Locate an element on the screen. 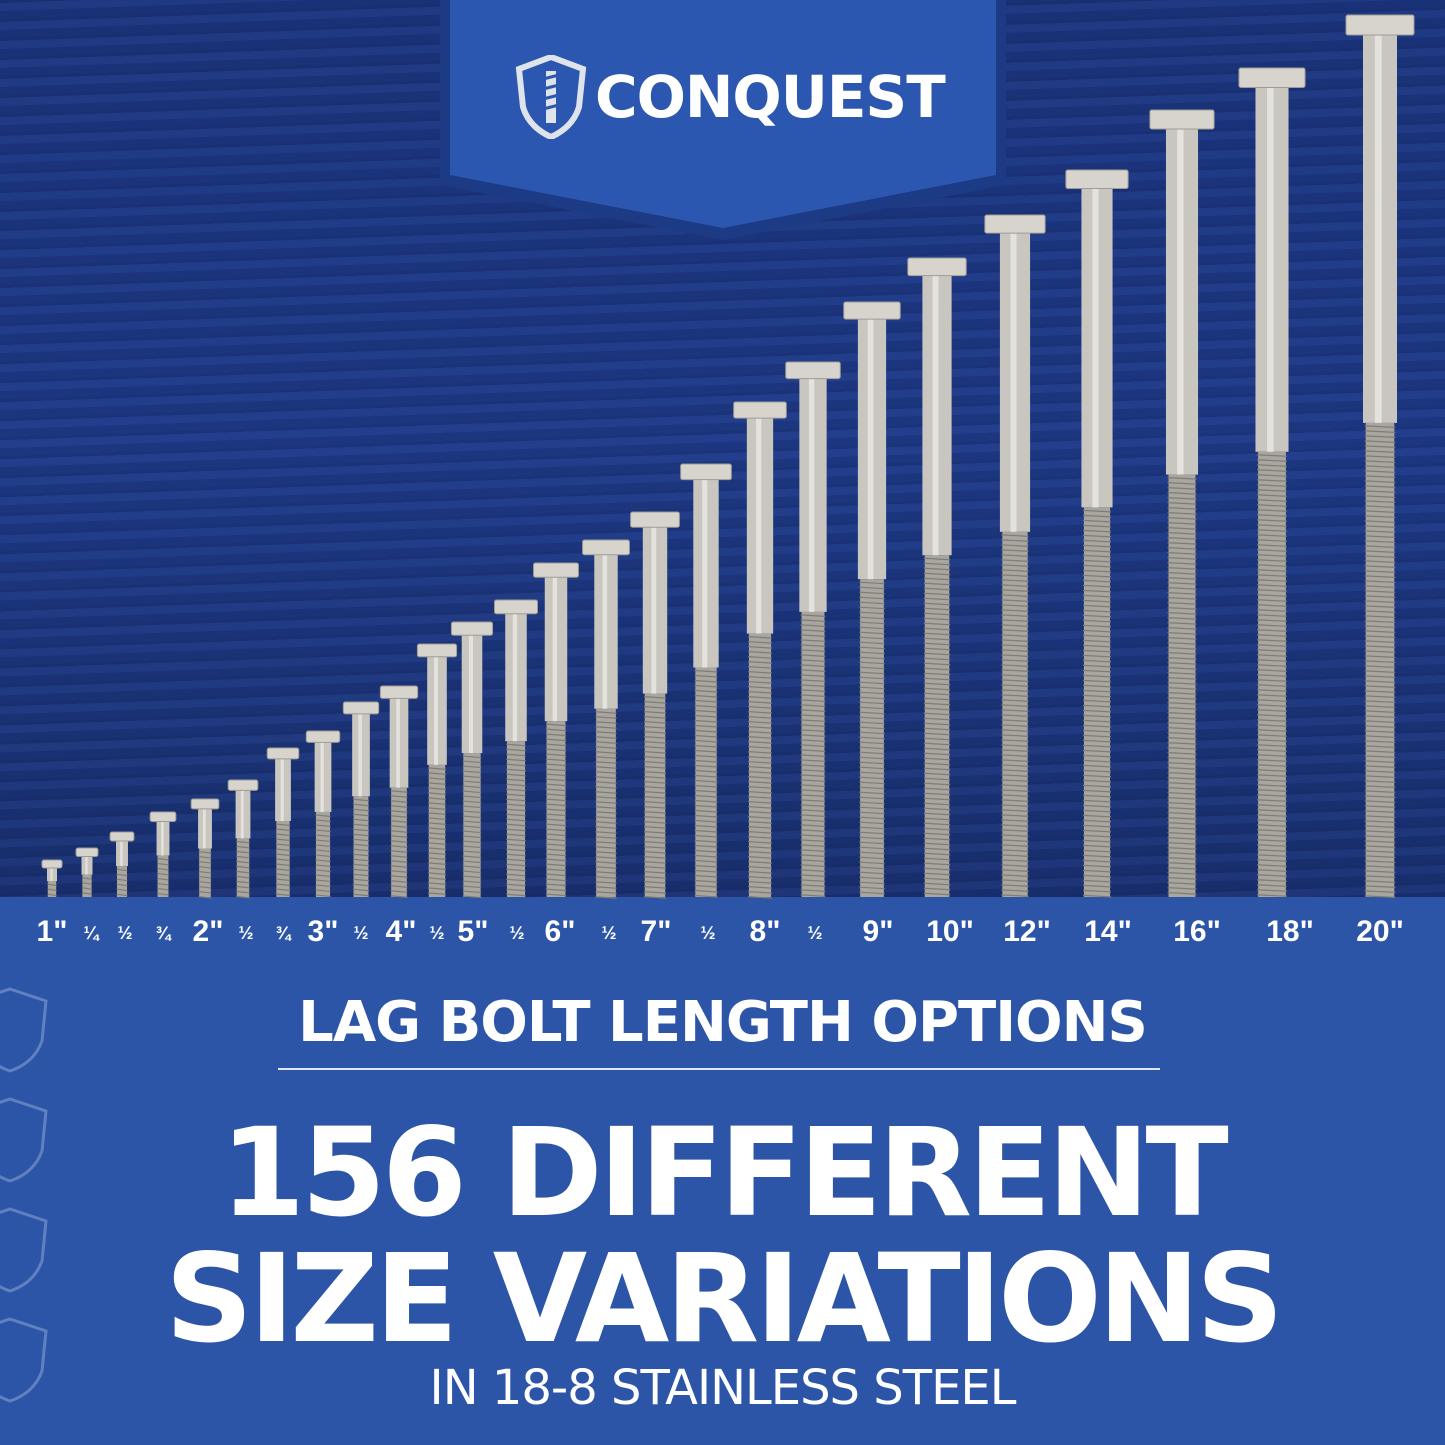 This screenshot has height=1445, width=1445. headline-line-2: SIZE VARIATIONS is located at coordinates (724, 1299).